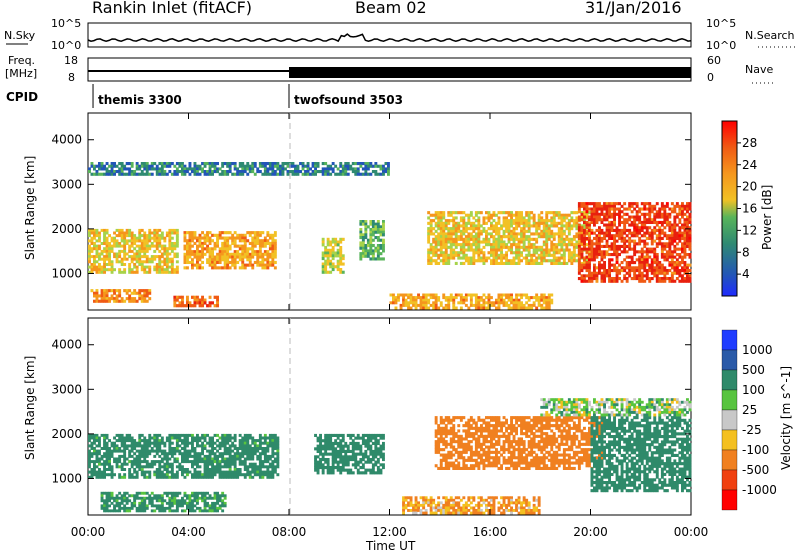  I want to click on nsky-panel: N.Sky 10^5 10^0 10^5 10^0 N.Search, so click(401, 34).